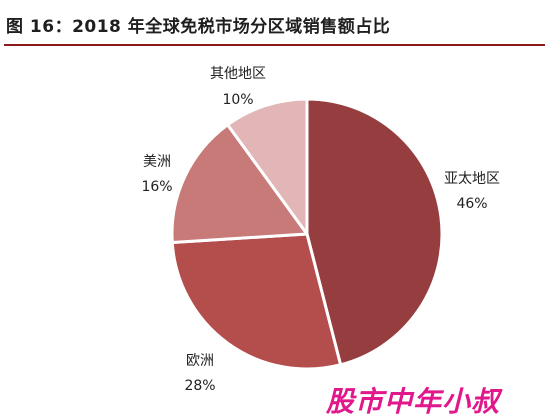 This screenshot has height=420, width=551. Describe the element at coordinates (199, 386) in the screenshot. I see `slice-value-2: 28%` at that location.